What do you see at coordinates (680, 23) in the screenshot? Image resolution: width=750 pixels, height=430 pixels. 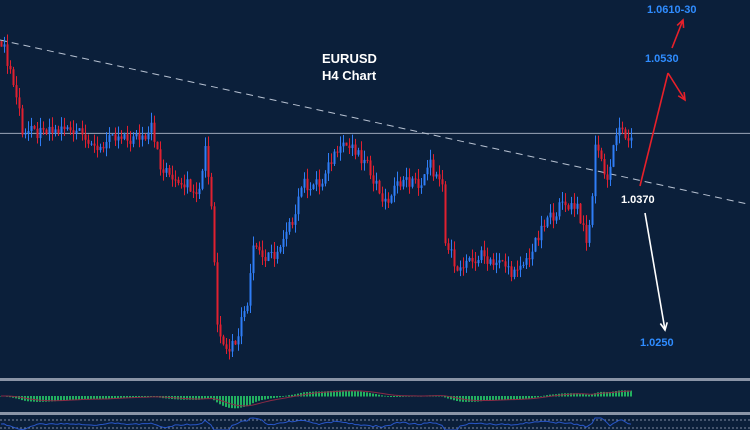 I see `target-high-arrow-head` at bounding box center [680, 23].